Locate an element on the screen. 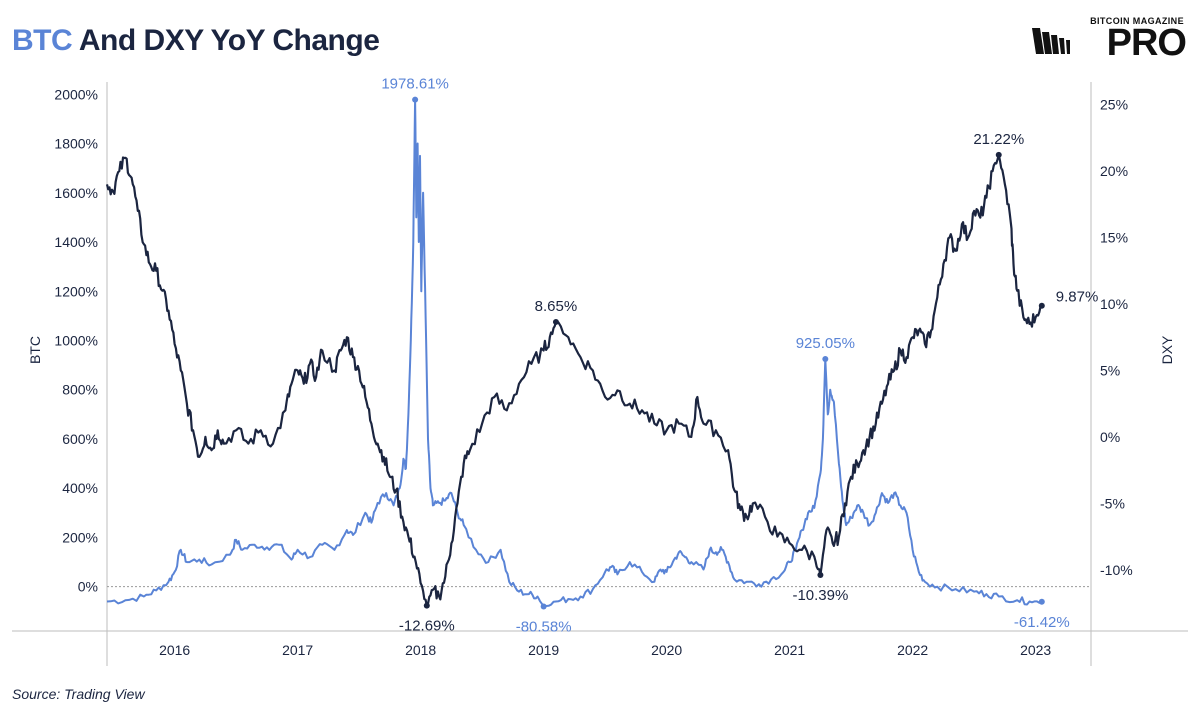 The height and width of the screenshot is (720, 1200). right-tick-20: 20% is located at coordinates (1114, 171).